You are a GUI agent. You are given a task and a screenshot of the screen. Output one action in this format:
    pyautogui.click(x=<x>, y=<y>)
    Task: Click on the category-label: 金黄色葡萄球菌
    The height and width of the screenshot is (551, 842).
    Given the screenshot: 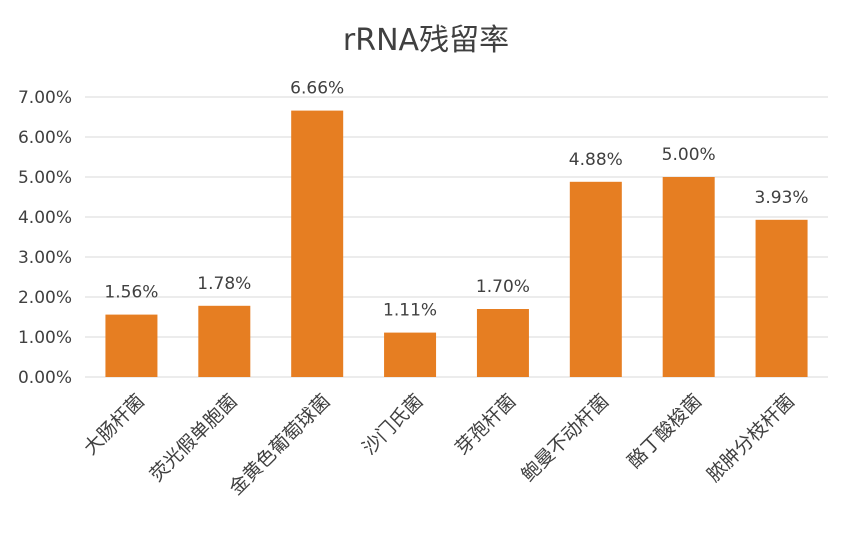 What is the action you would take?
    pyautogui.click(x=280, y=445)
    